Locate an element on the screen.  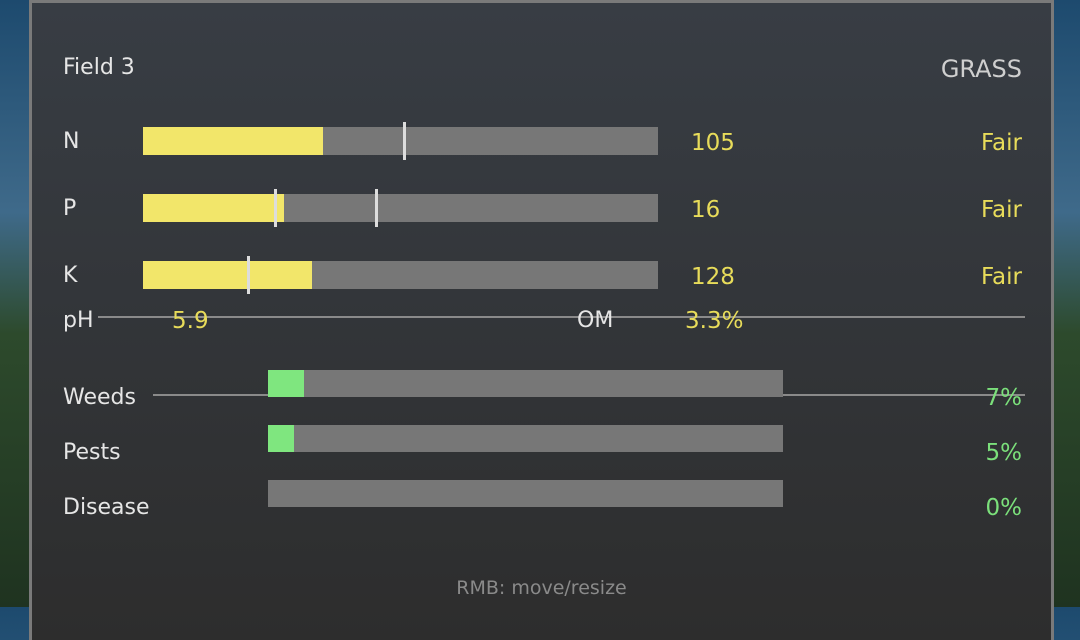
nutrient-value: 128 is located at coordinates (713, 277).